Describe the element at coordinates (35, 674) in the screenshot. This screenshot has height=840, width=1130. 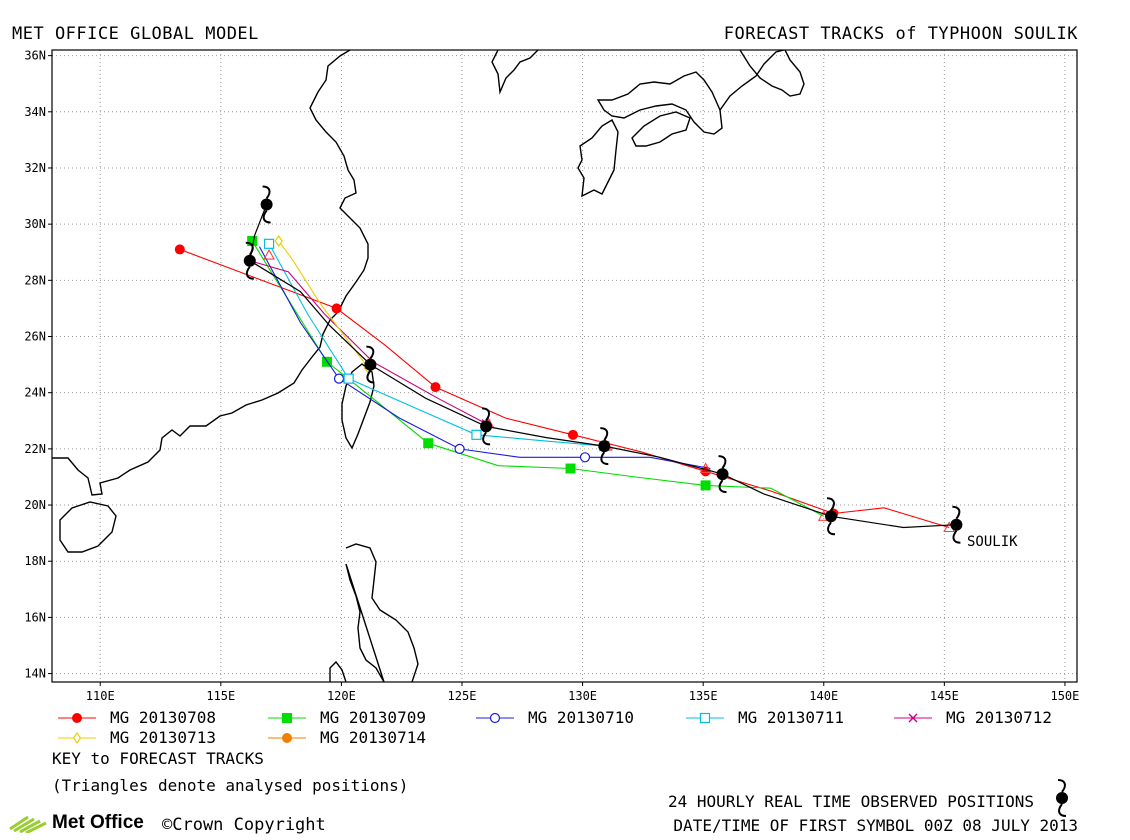
I see `lat-tick-label: 14N` at that location.